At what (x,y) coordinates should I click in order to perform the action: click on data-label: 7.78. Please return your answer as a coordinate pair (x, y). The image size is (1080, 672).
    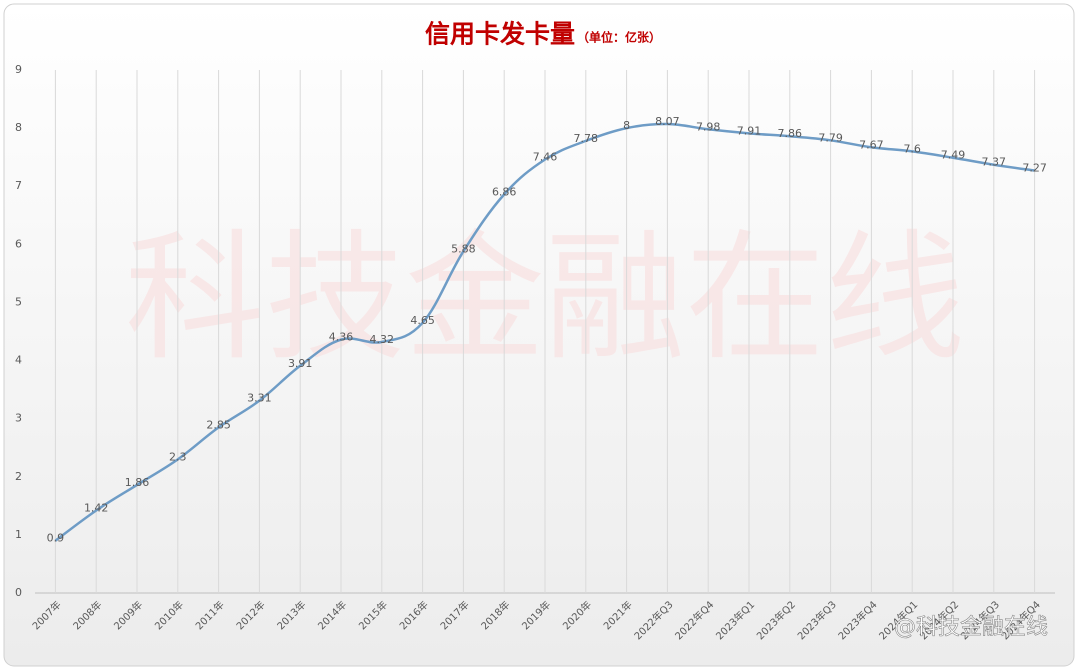
    Looking at the image, I should click on (586, 138).